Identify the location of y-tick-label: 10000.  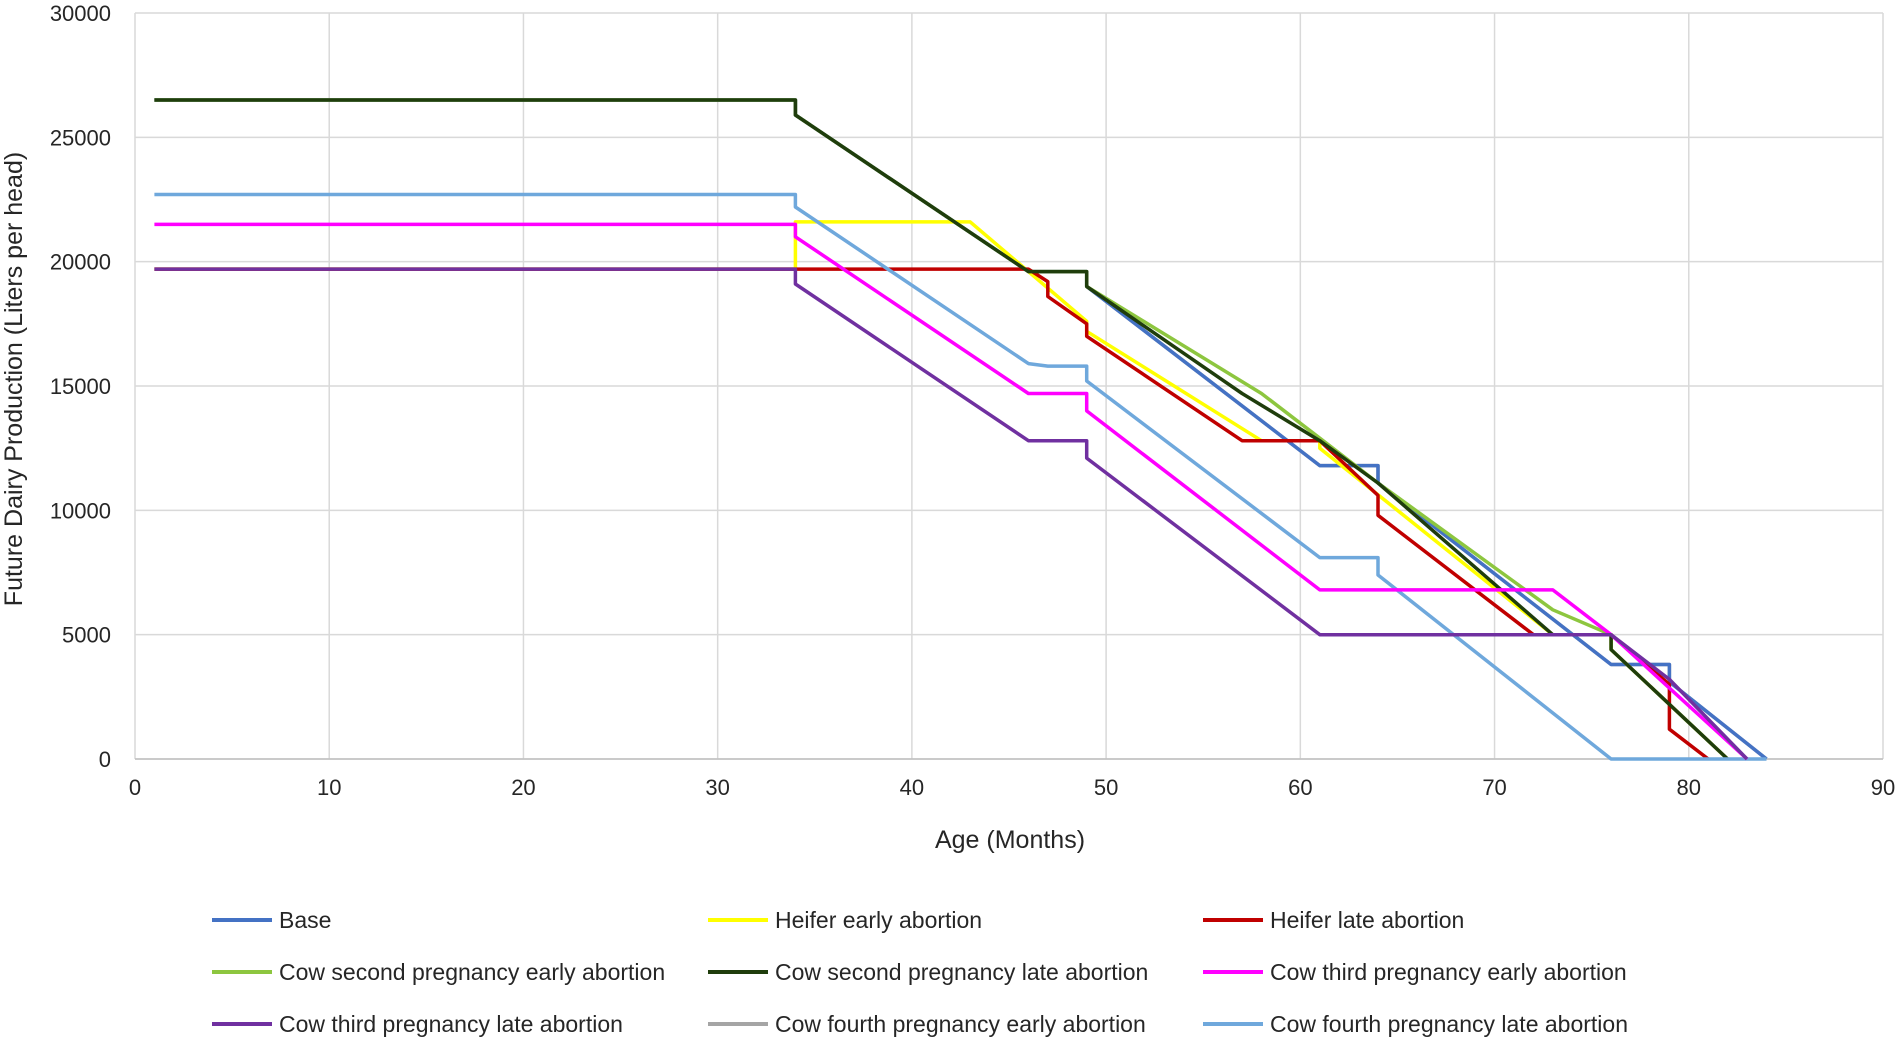
(80, 510).